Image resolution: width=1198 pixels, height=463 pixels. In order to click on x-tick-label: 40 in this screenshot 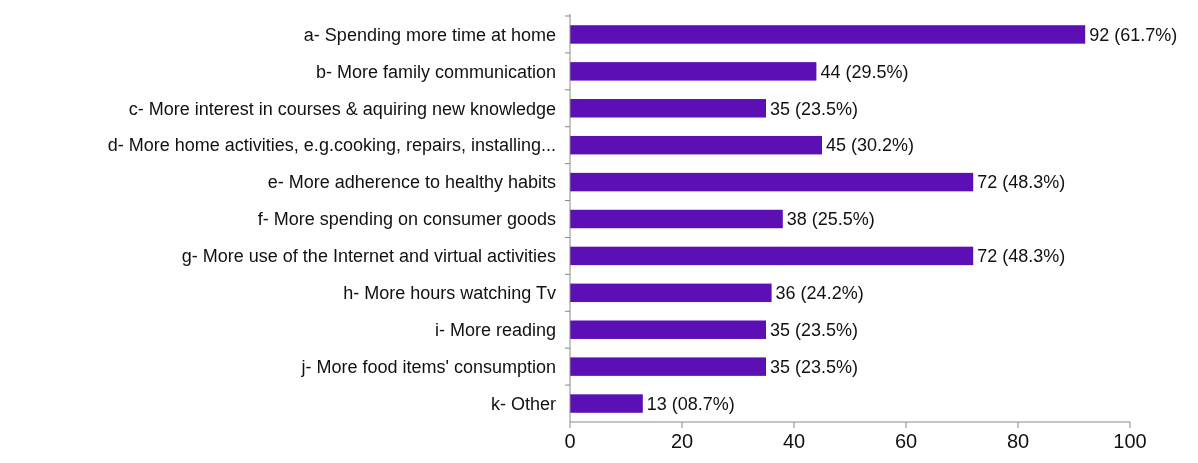, I will do `click(794, 441)`.